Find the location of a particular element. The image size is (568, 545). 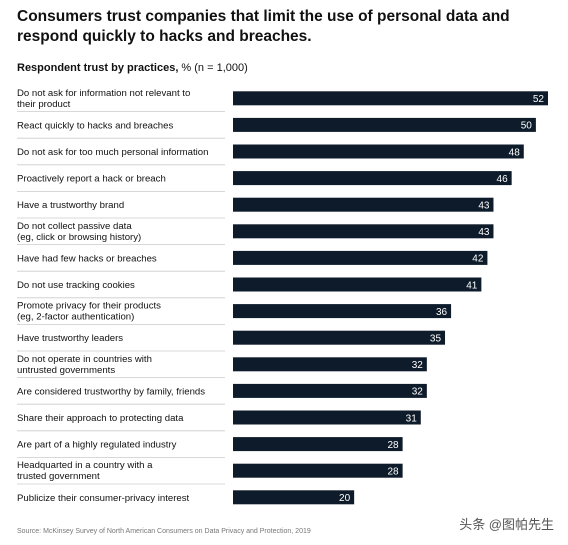

value-label: 52 is located at coordinates (539, 99).